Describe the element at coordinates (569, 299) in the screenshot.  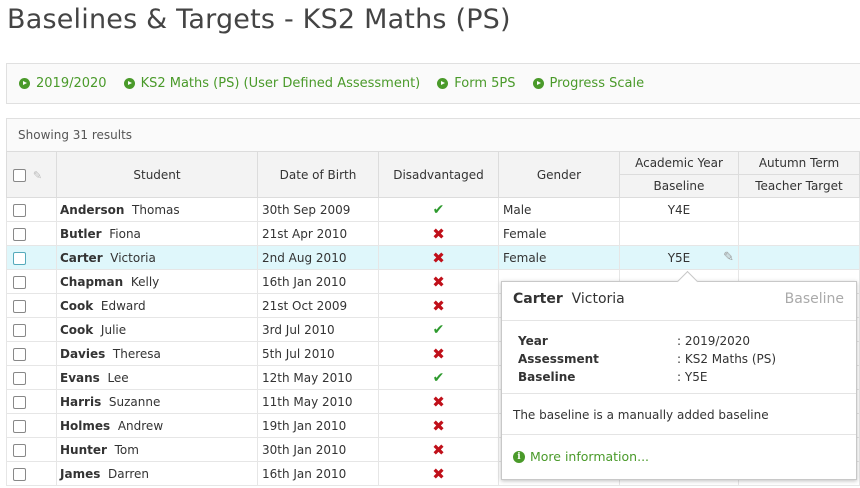
I see `tooltip-student-name: Carter Victoria` at that location.